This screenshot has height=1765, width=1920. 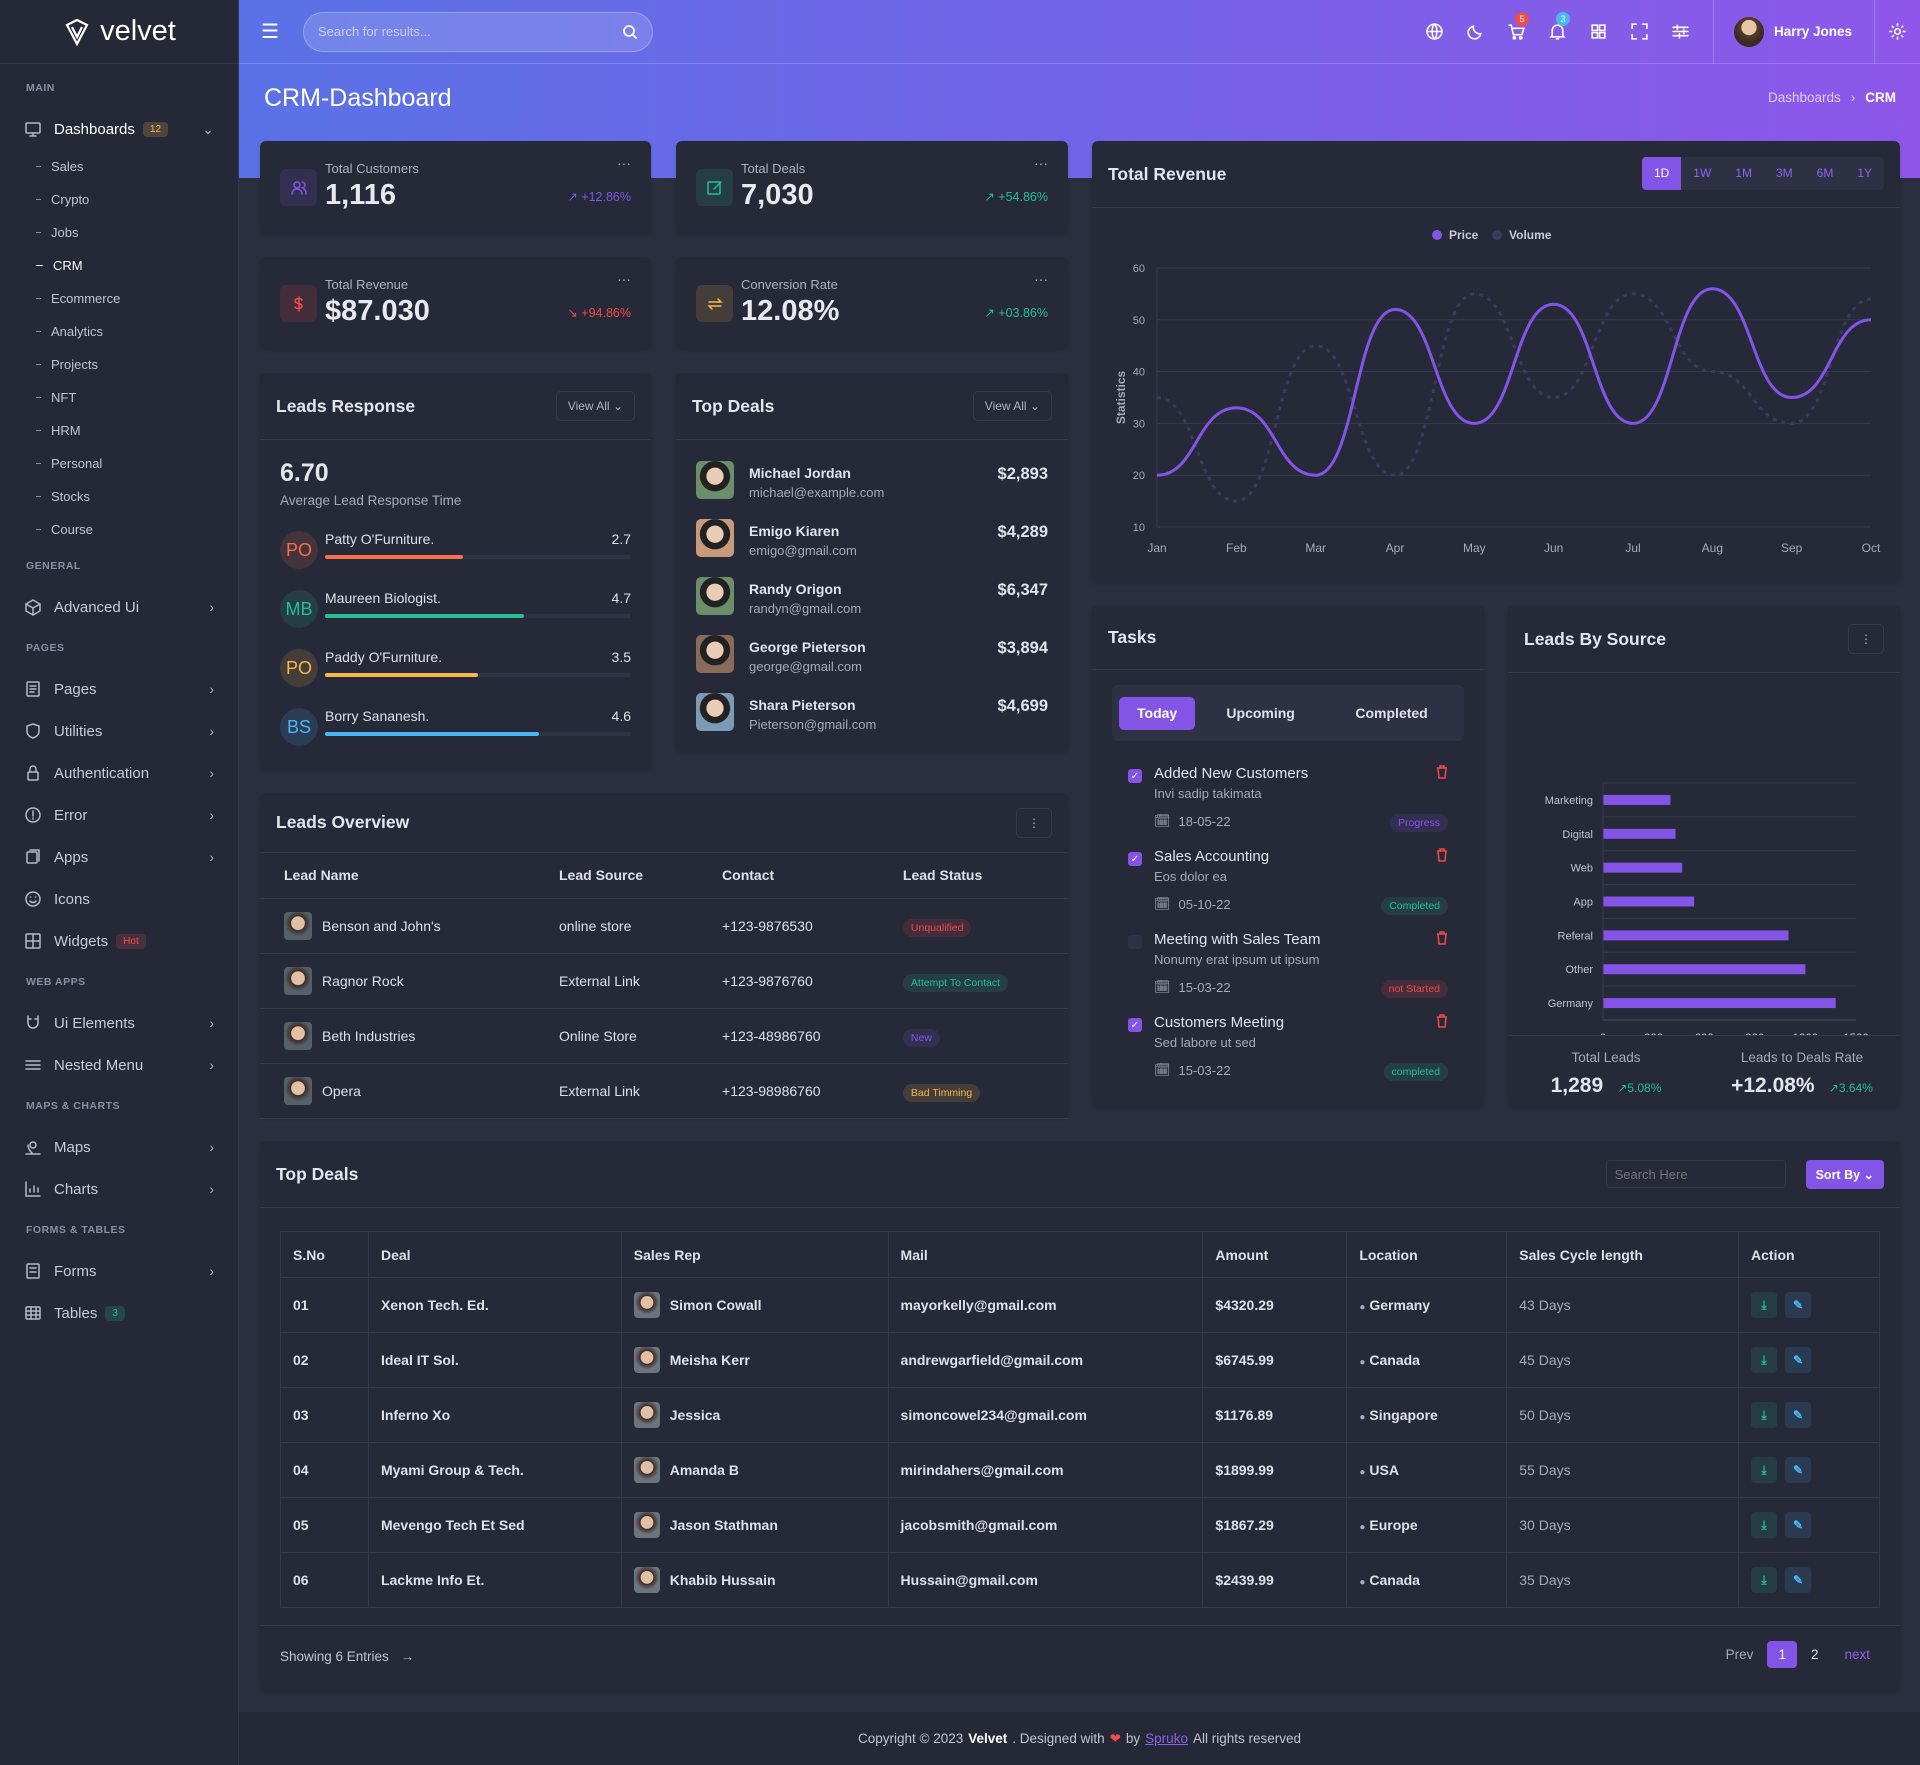 I want to click on range-1d: 1D, so click(x=1661, y=173).